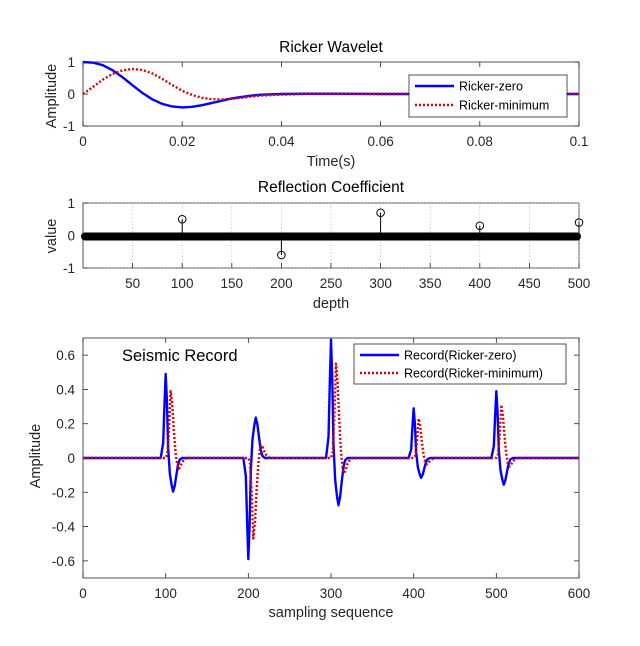 This screenshot has width=640, height=646. Describe the element at coordinates (132, 283) in the screenshot. I see `reflection-xtick-label: 50` at that location.